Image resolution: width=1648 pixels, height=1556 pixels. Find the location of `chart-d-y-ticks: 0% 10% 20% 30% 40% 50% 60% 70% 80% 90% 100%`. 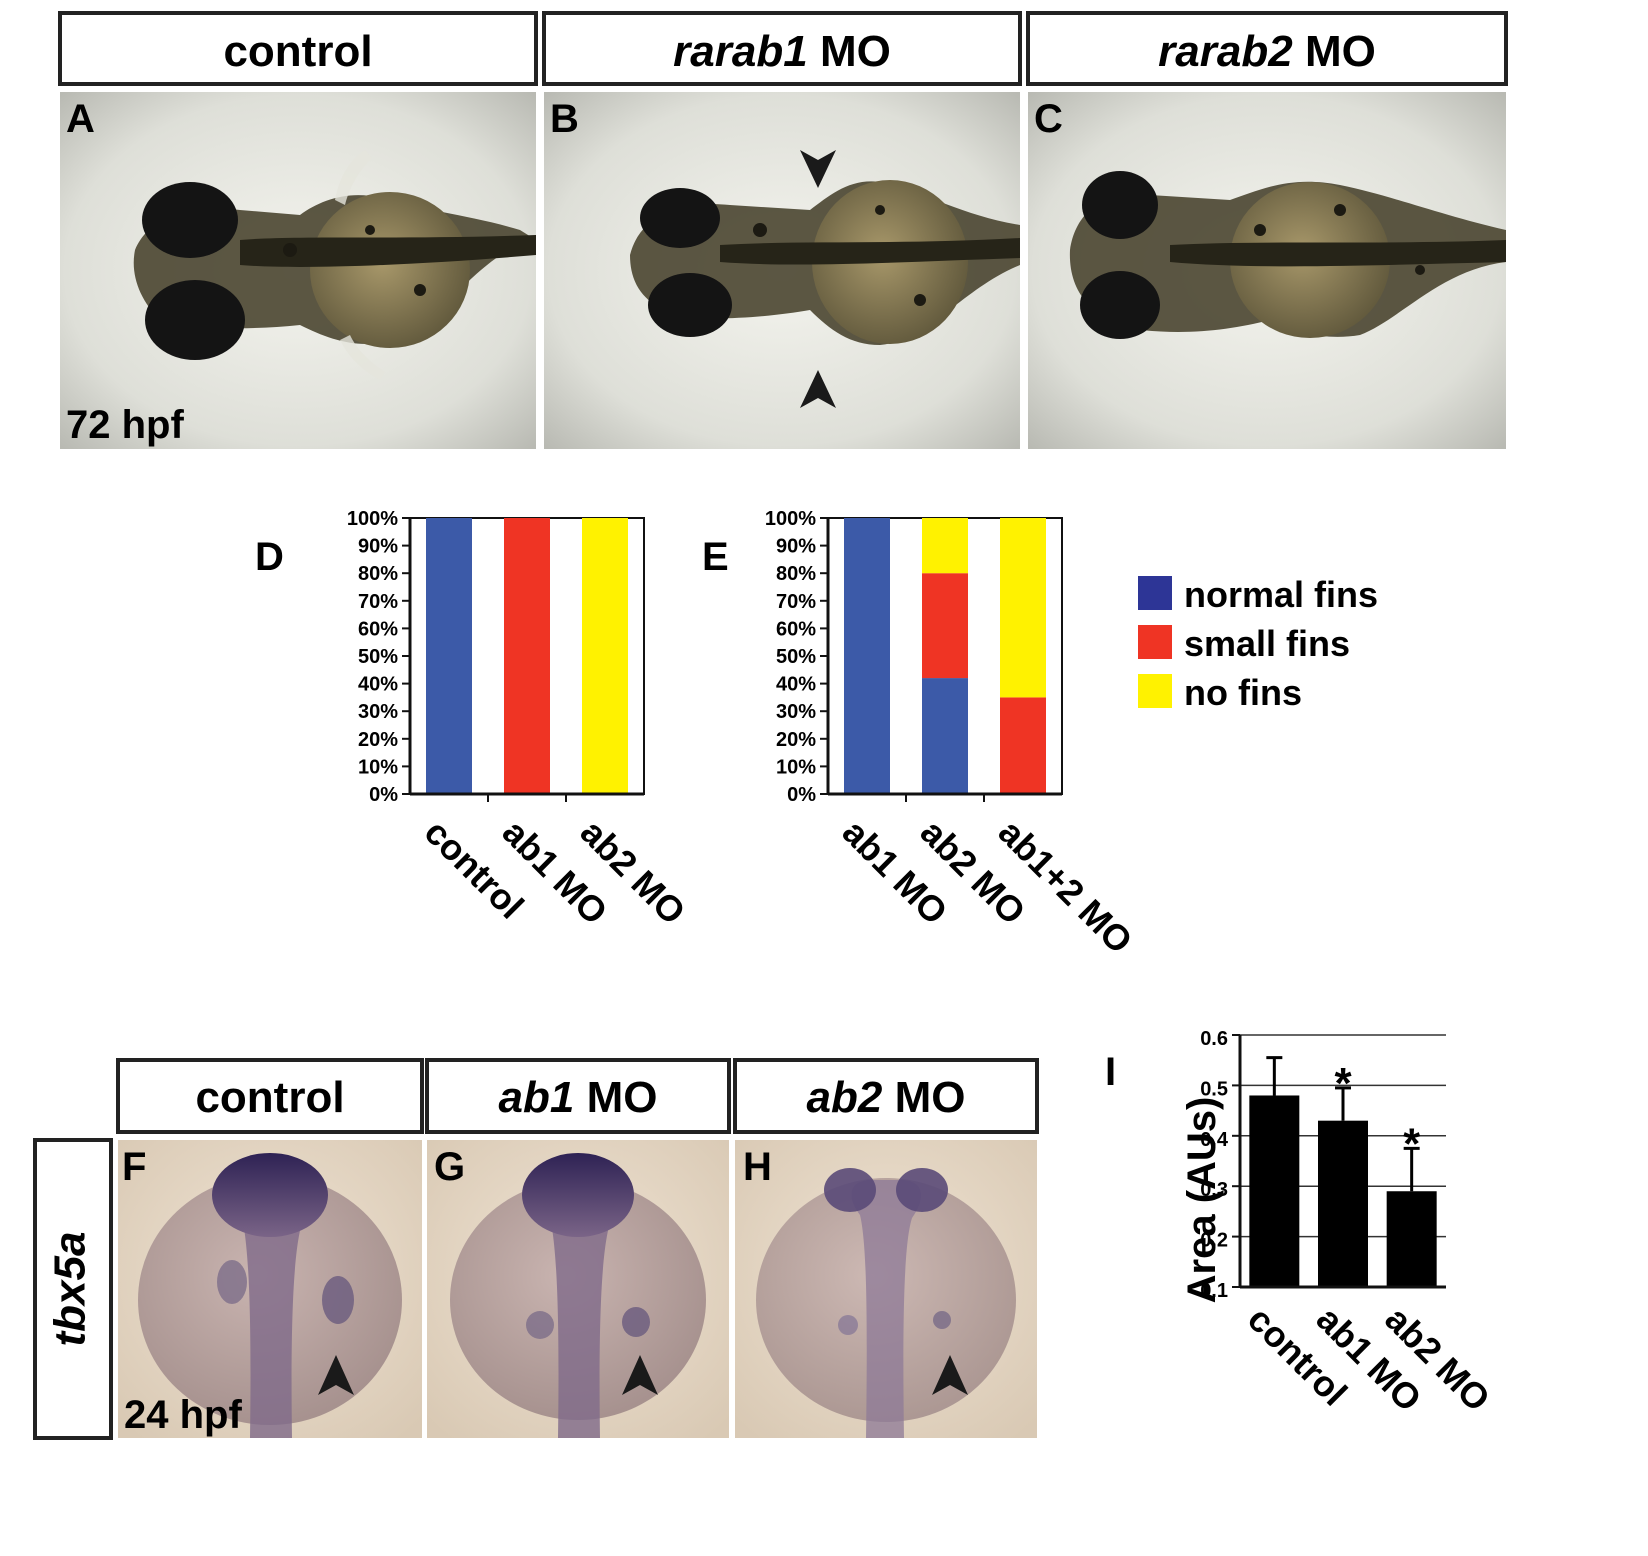

chart-d-y-ticks: 0% 10% 20% 30% 40% 50% 60% 70% 80% 90% 100% is located at coordinates (372, 657).